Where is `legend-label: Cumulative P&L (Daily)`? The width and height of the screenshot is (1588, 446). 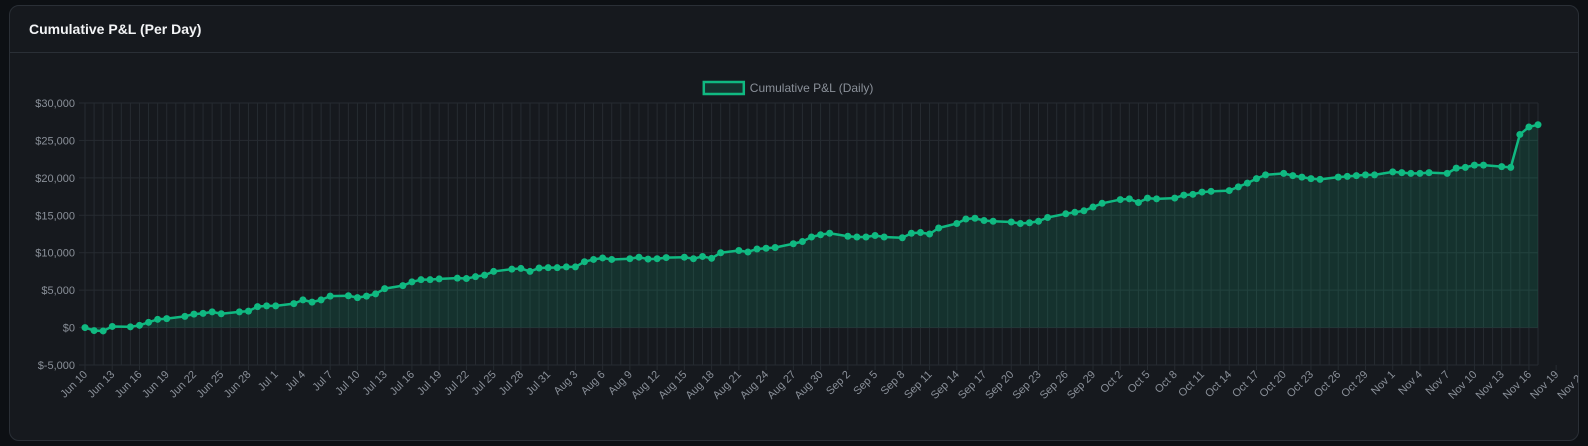 legend-label: Cumulative P&L (Daily) is located at coordinates (812, 88).